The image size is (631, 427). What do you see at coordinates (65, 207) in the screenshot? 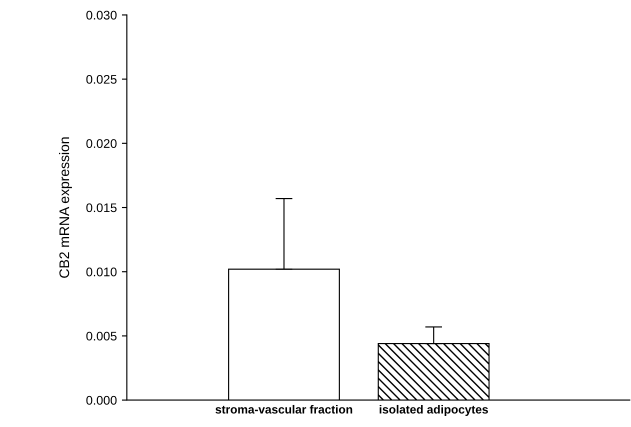
I see `y-axis-title: CB2 mRNA expression` at bounding box center [65, 207].